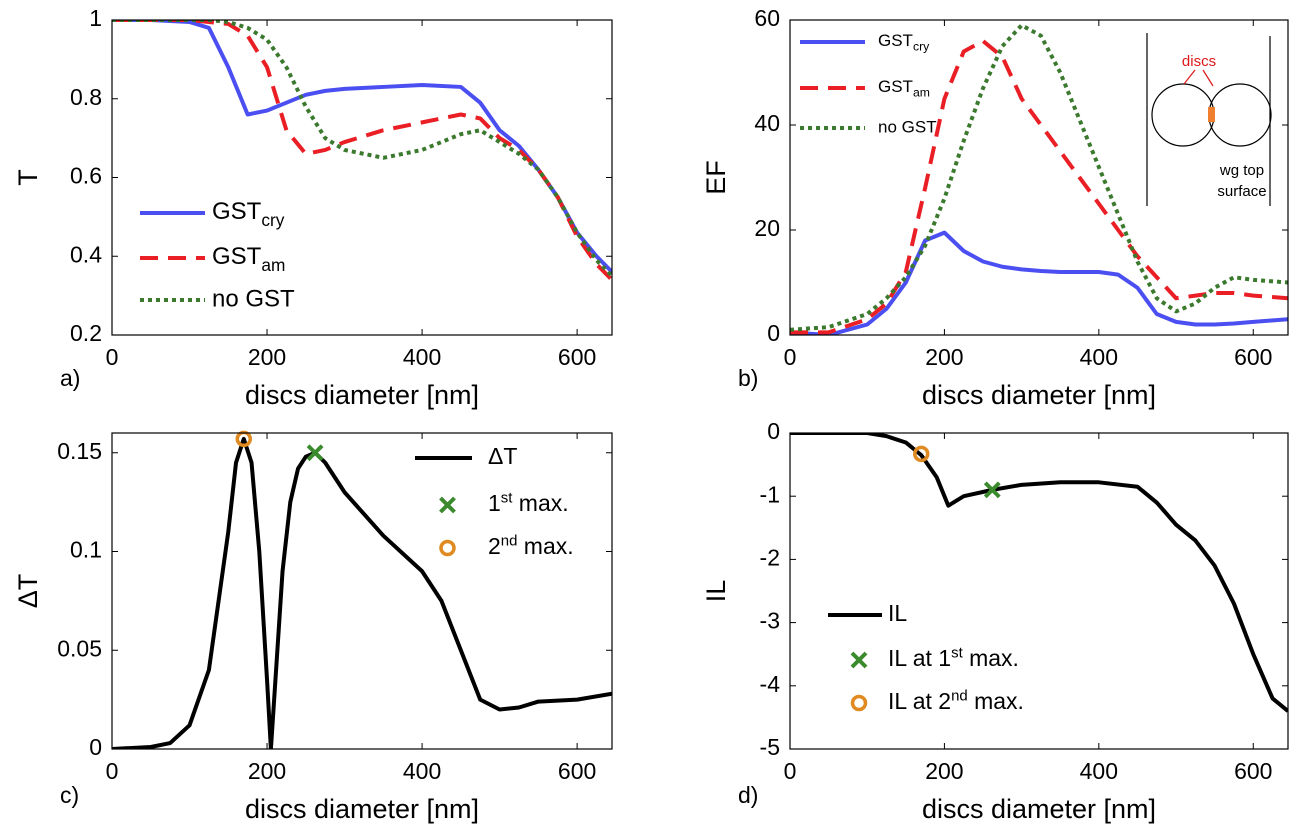 The height and width of the screenshot is (834, 1298). Describe the element at coordinates (770, 621) in the screenshot. I see `y-tick-label: -3` at that location.